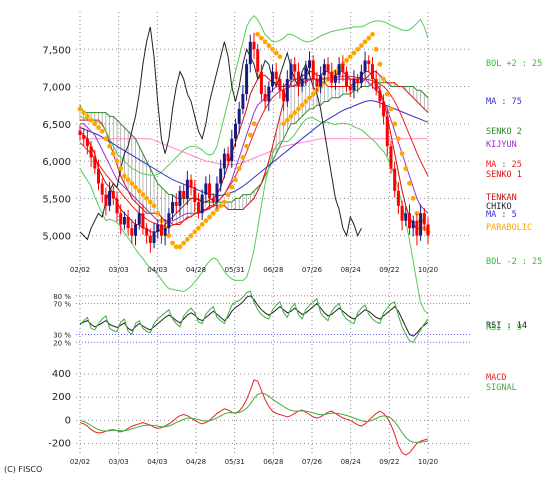  What do you see at coordinates (235, 462) in the screenshot?
I see `x-tick-label-bottom: 05/31` at bounding box center [235, 462].